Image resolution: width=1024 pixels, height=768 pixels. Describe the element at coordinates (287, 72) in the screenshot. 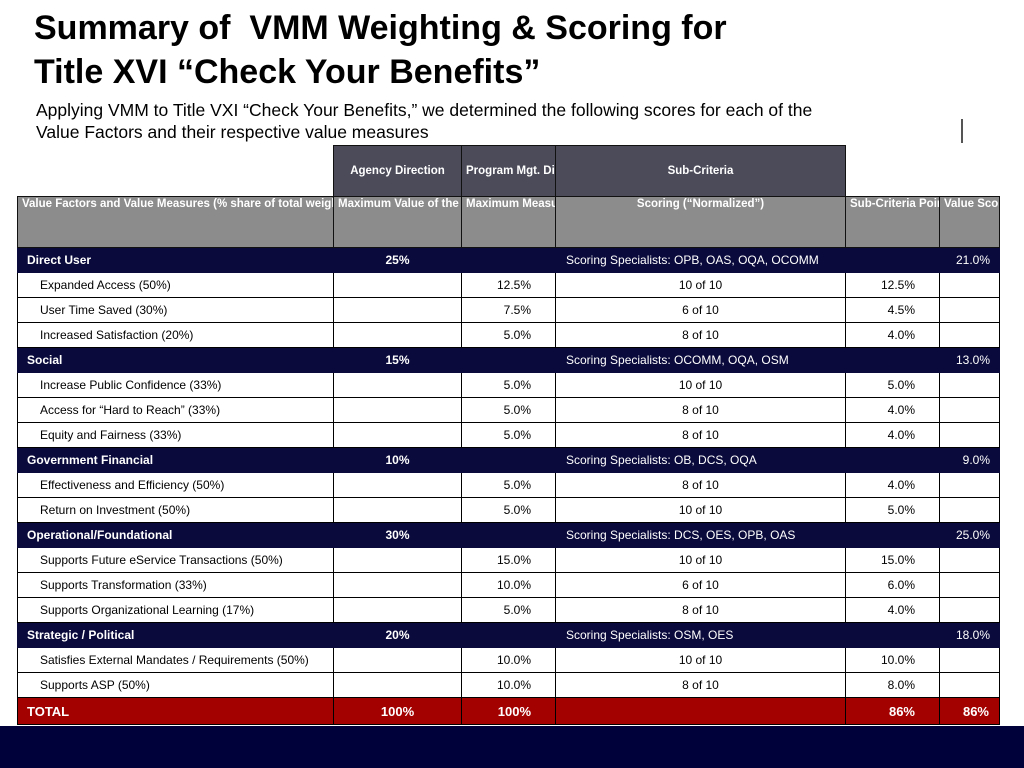

I see `slide-title-line-2: Title XVI “Check Your Benefits”` at that location.